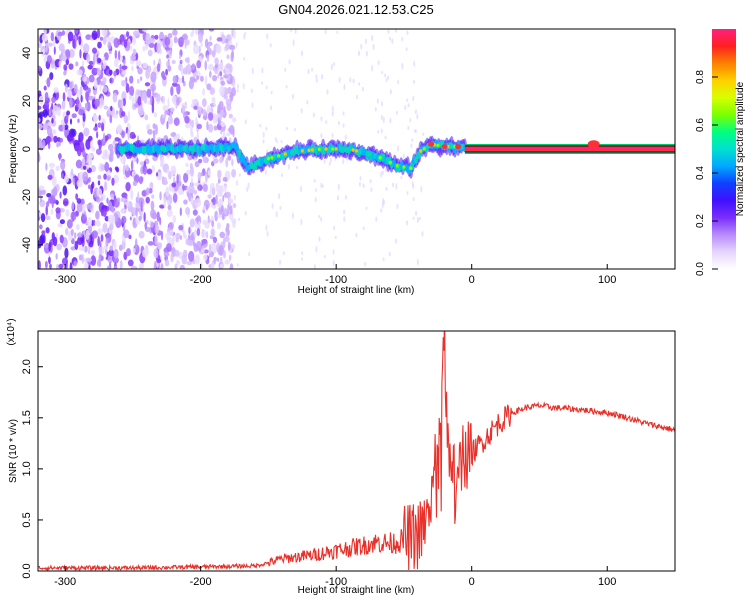 The image size is (750, 600). I want to click on spectrogram-y-tick-label: 20, so click(27, 101).